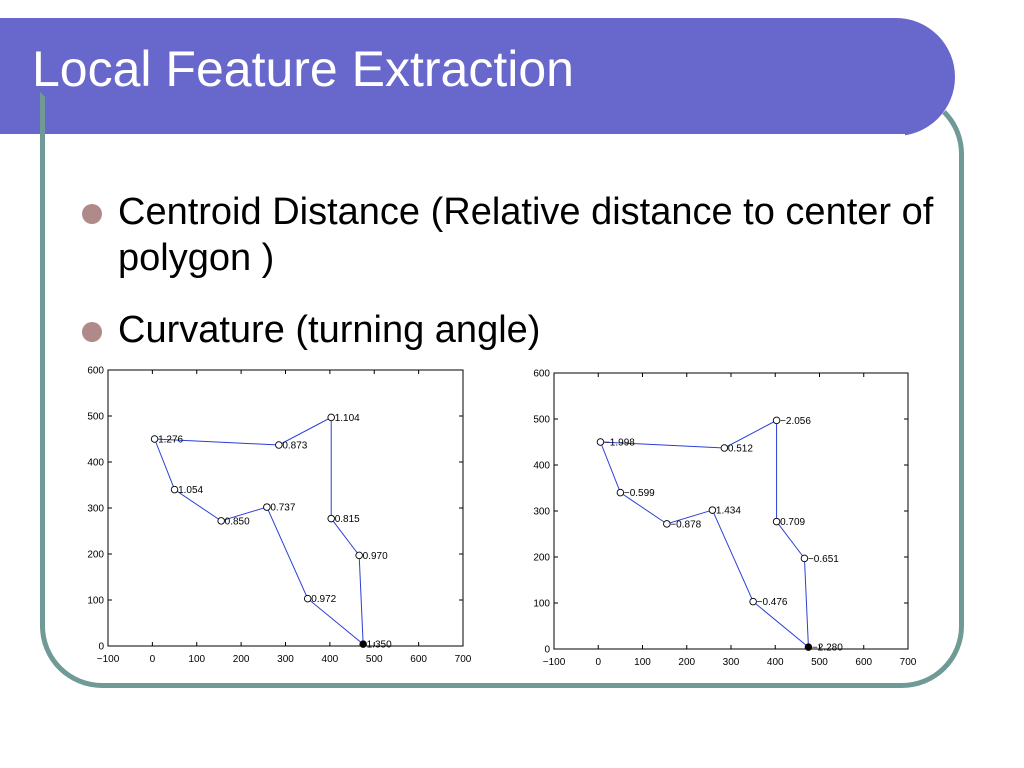 This screenshot has height=768, width=1024. Describe the element at coordinates (795, 421) in the screenshot. I see `vertex-label: −2.056` at that location.